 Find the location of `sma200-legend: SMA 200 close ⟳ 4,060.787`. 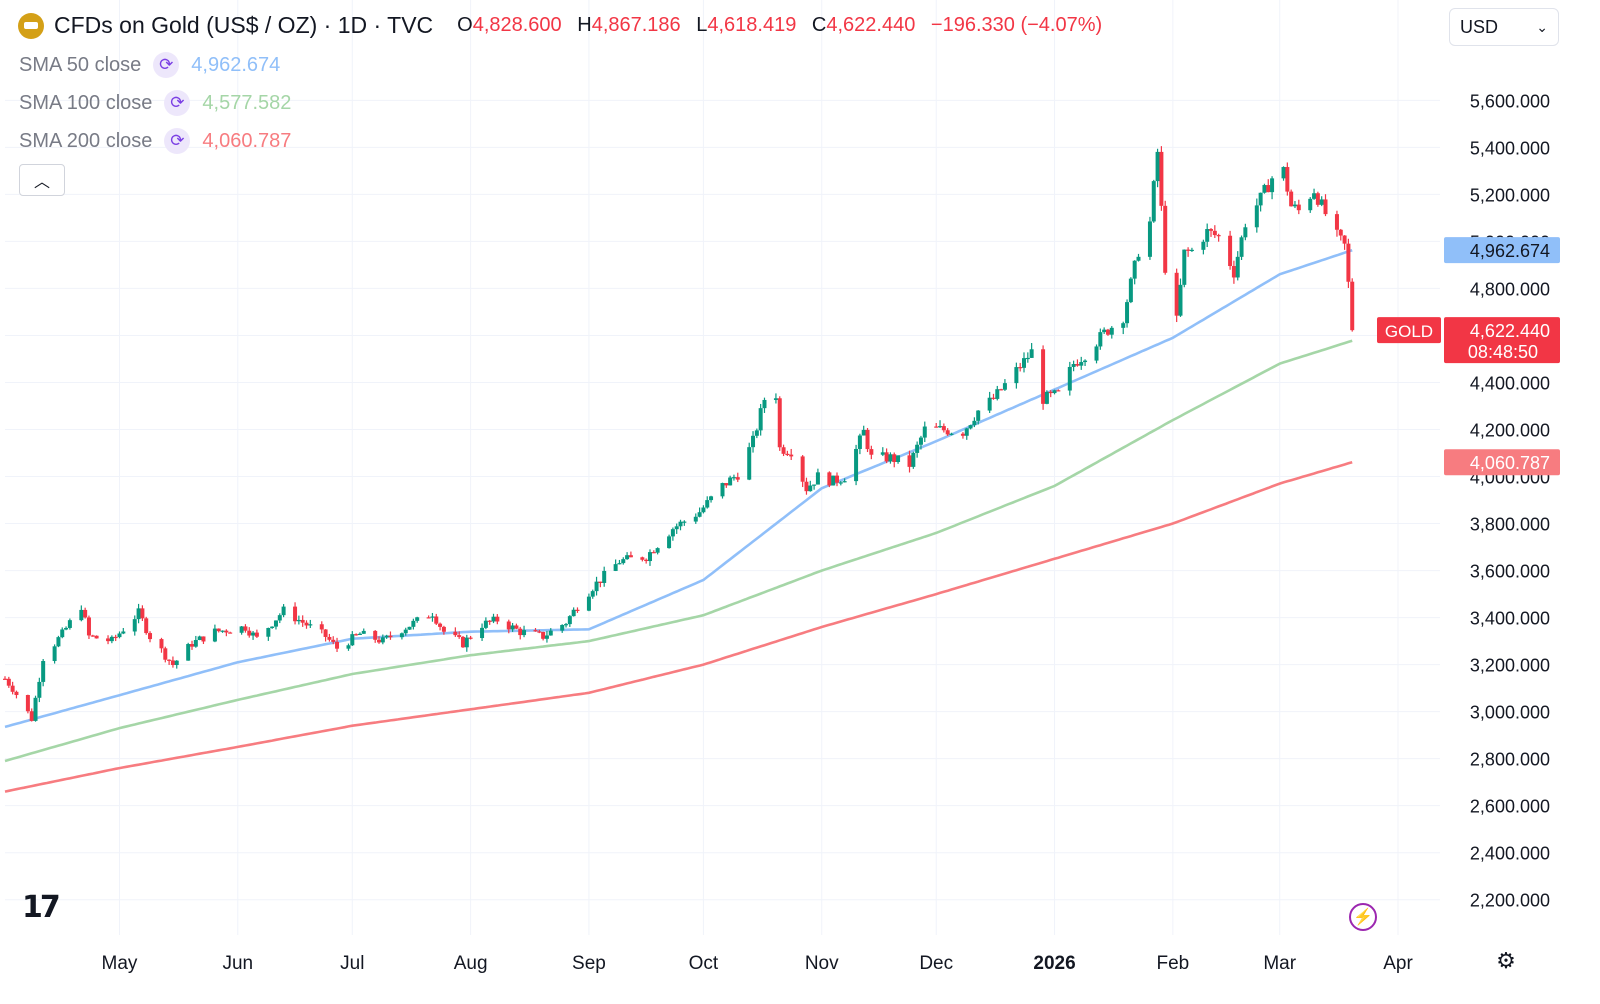

sma200-legend: SMA 200 close ⟳ 4,060.787 is located at coordinates (155, 141).